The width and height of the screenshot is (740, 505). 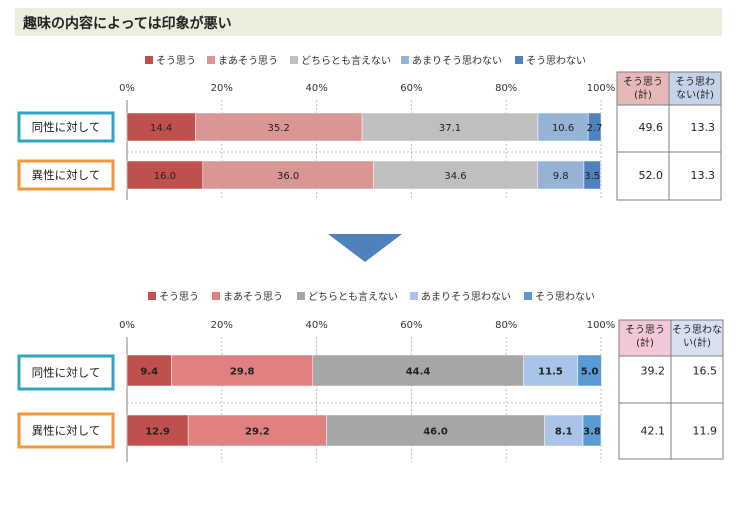 I want to click on bar-value-label: 9.8, so click(x=561, y=176).